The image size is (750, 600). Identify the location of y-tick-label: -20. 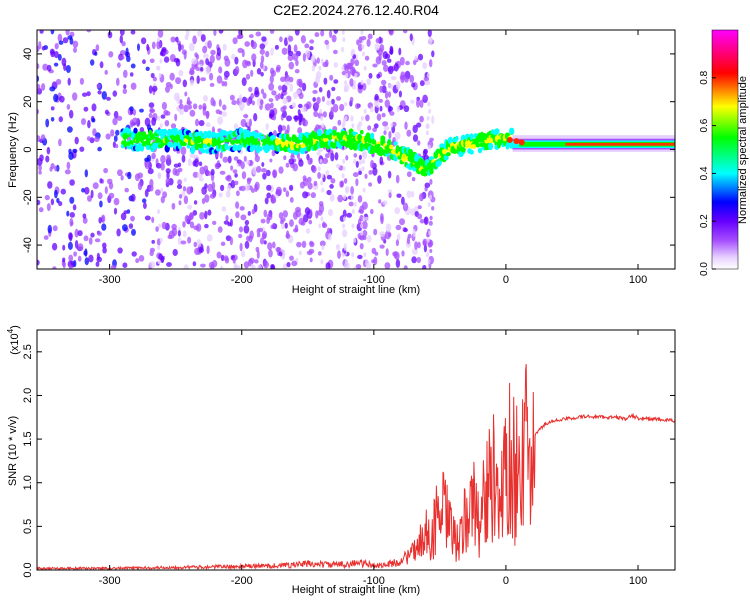
(28, 197).